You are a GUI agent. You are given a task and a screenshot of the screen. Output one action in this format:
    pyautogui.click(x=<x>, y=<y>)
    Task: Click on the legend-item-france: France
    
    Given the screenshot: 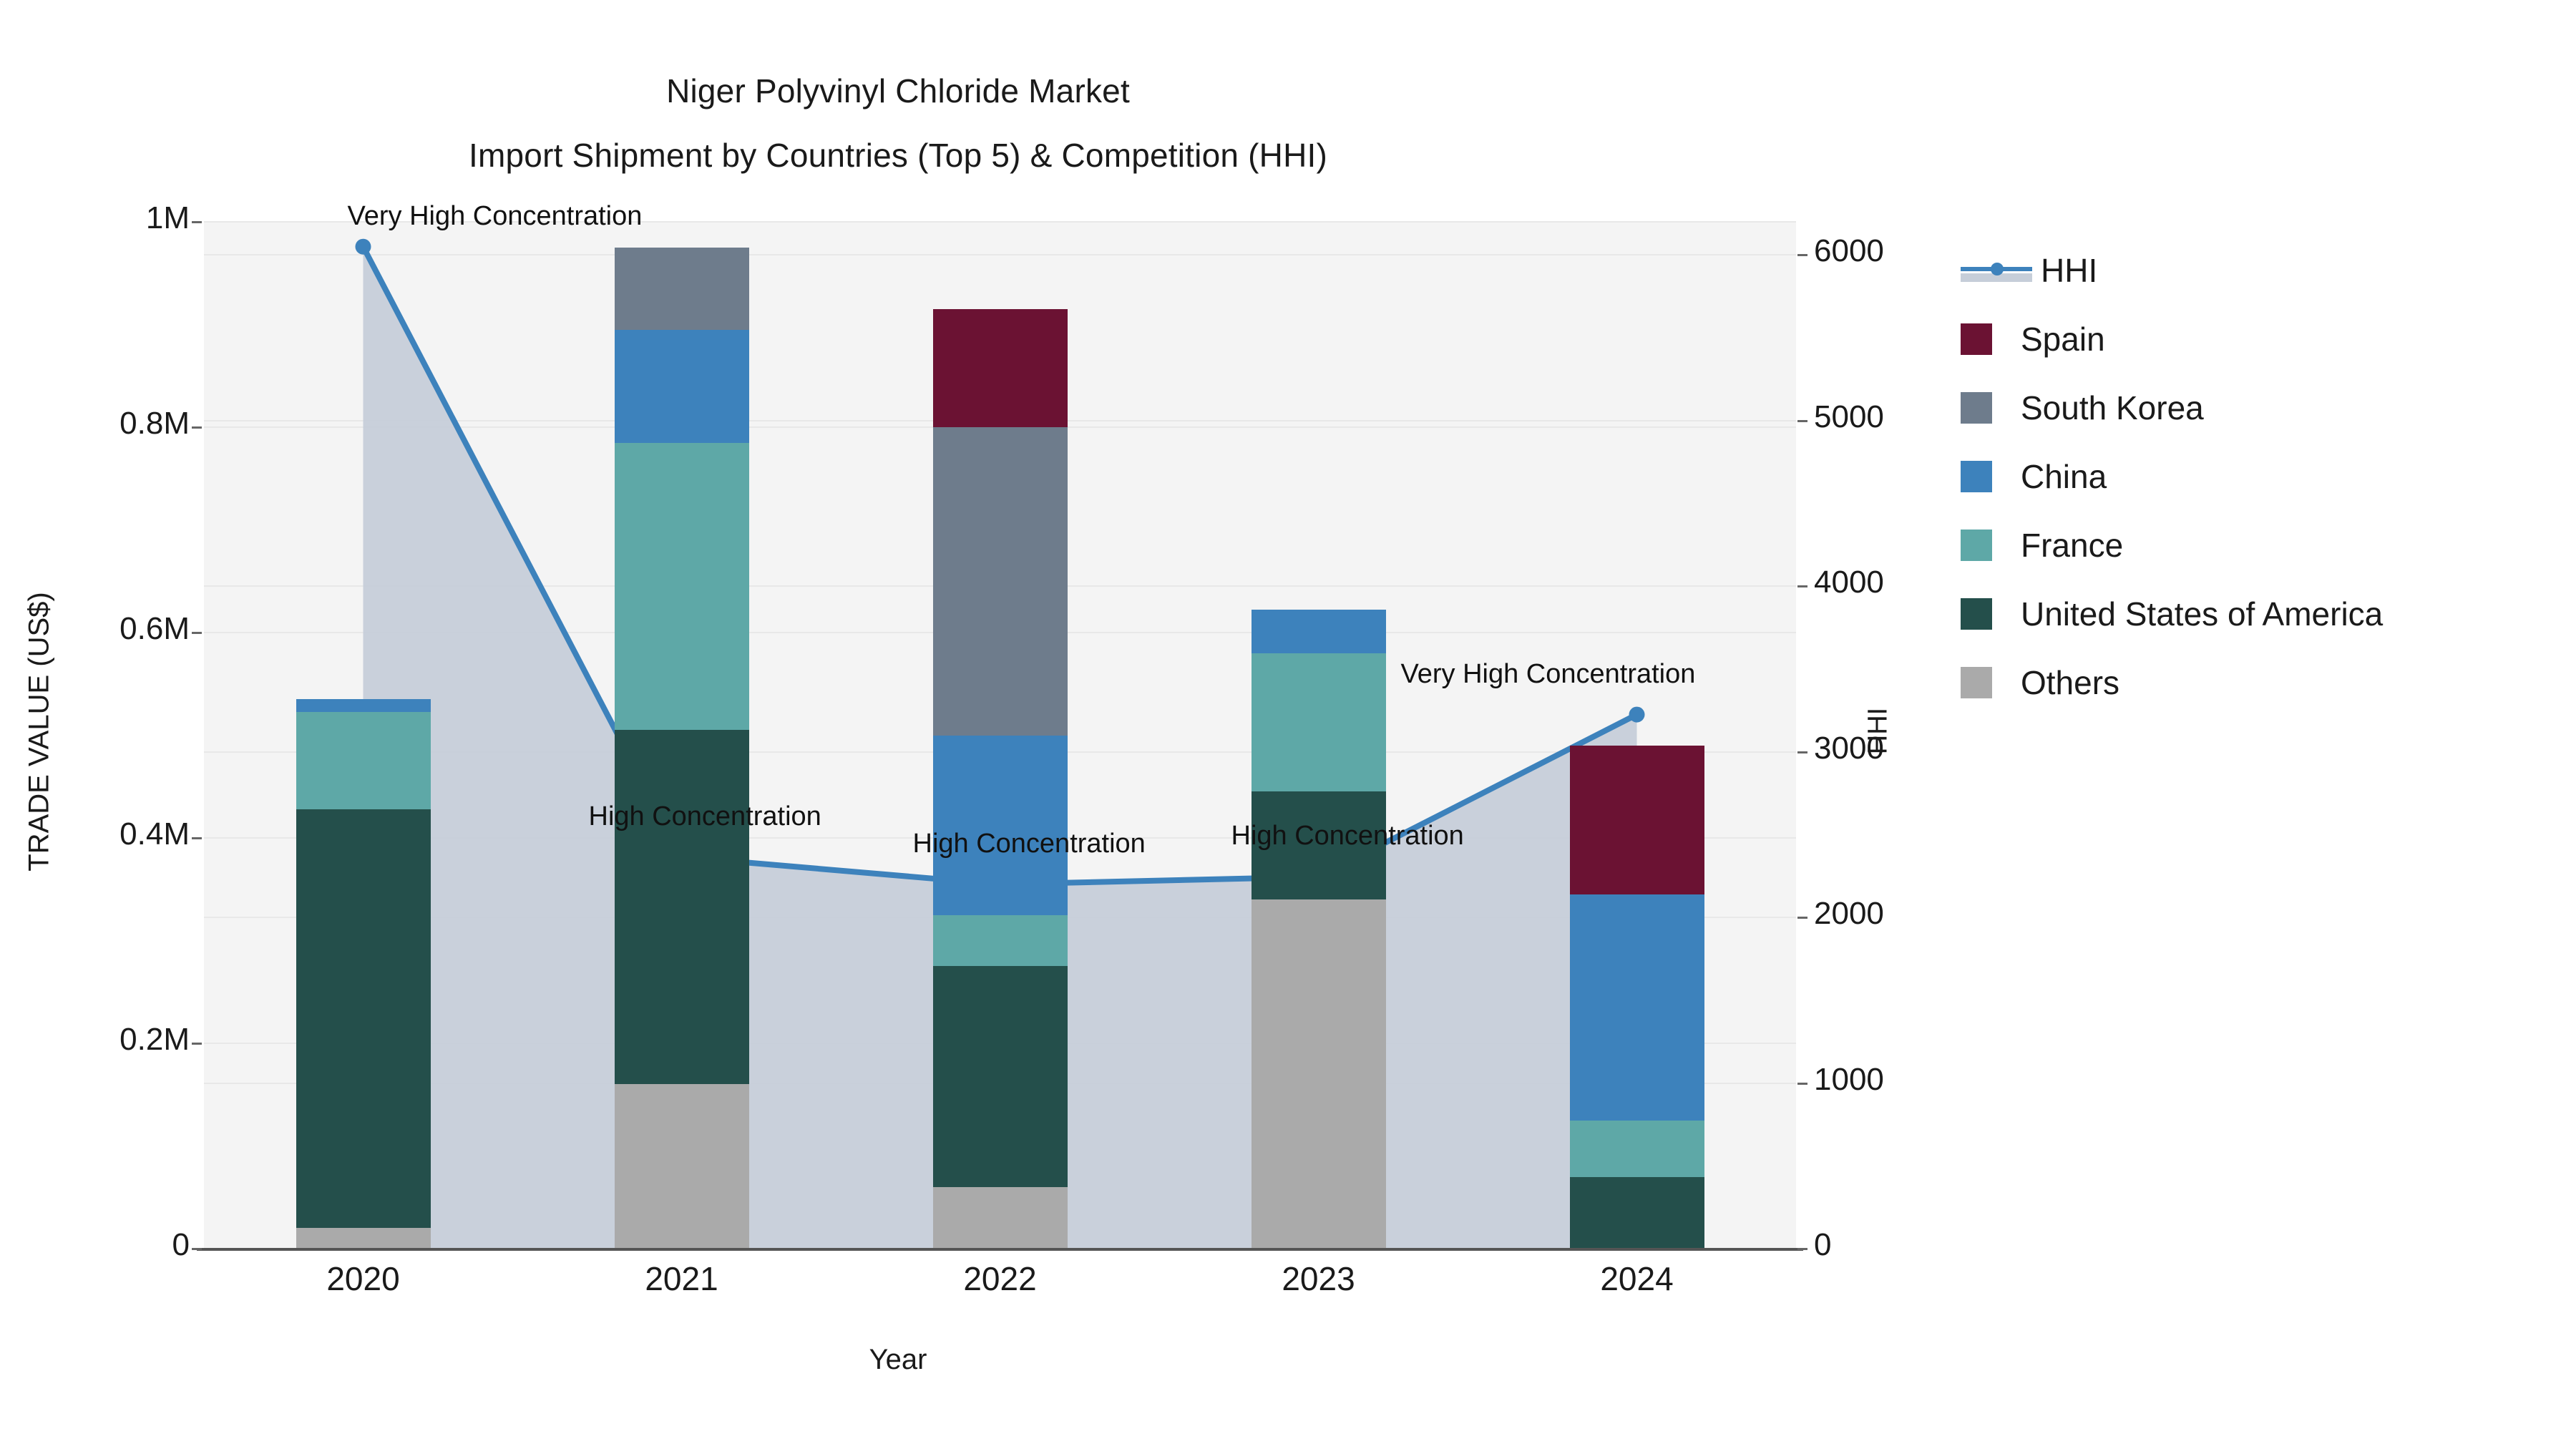 What is the action you would take?
    pyautogui.click(x=2261, y=545)
    